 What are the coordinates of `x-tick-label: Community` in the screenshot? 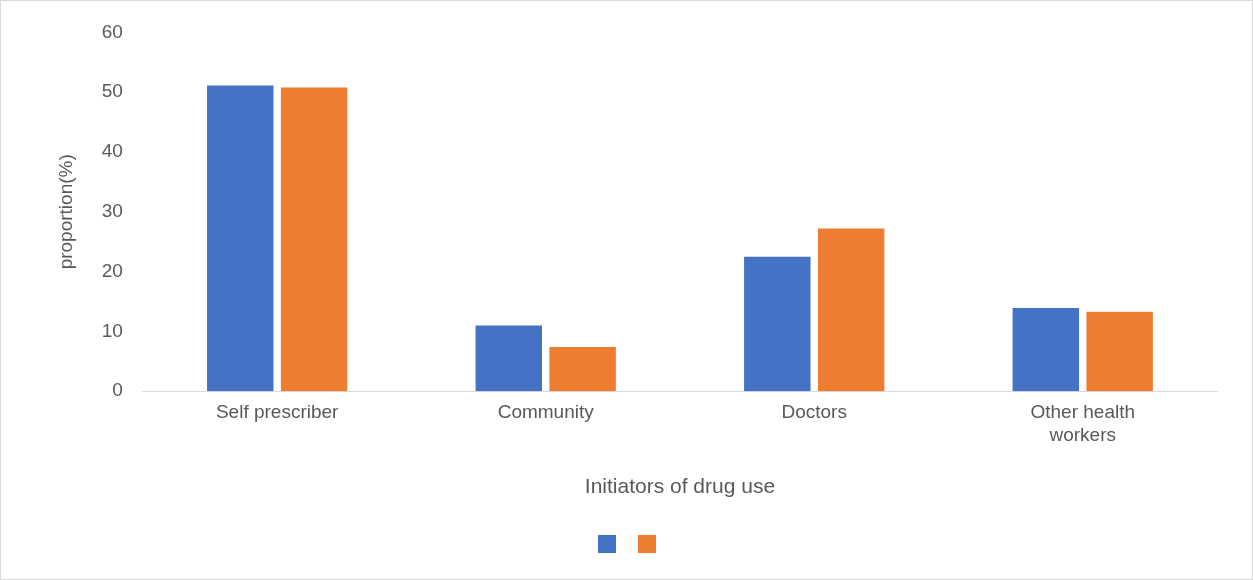 It's located at (546, 411).